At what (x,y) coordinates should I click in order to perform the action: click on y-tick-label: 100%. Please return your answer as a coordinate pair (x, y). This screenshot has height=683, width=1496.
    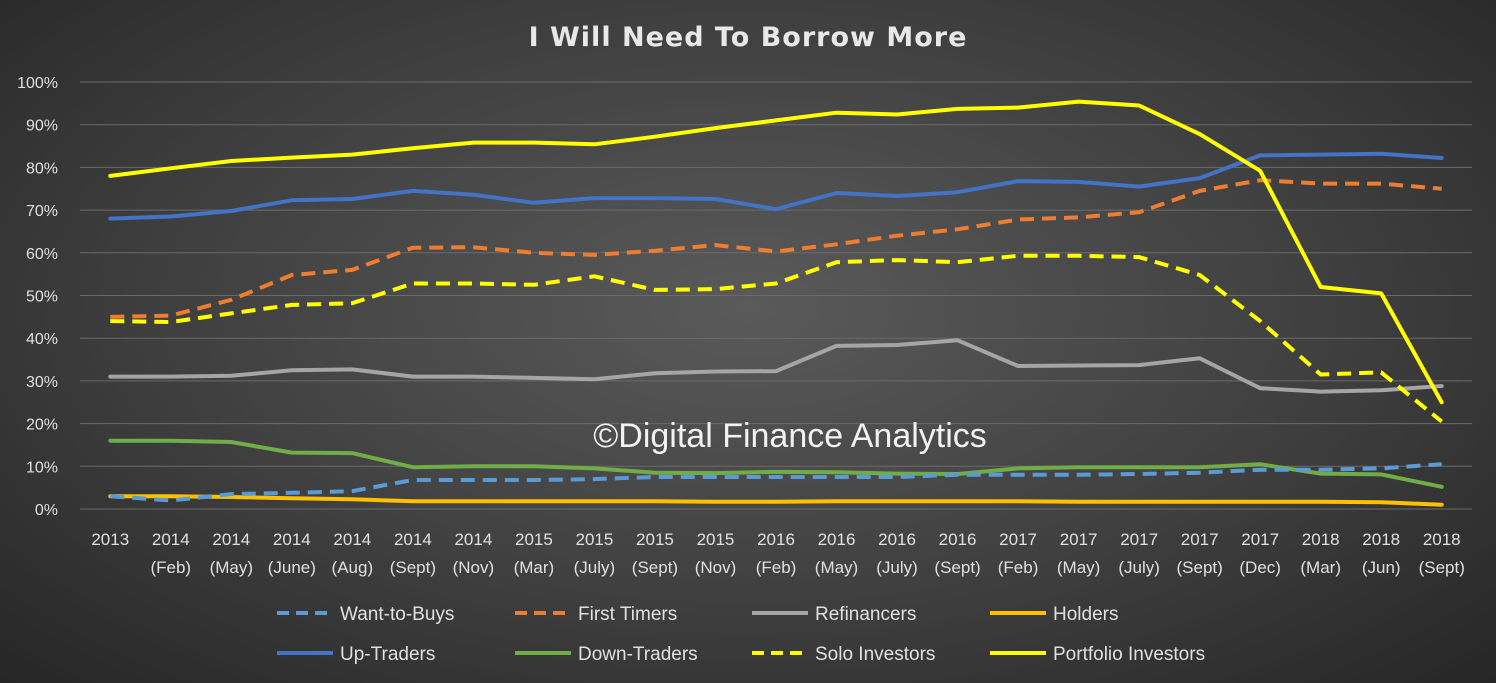
    Looking at the image, I should click on (37, 83).